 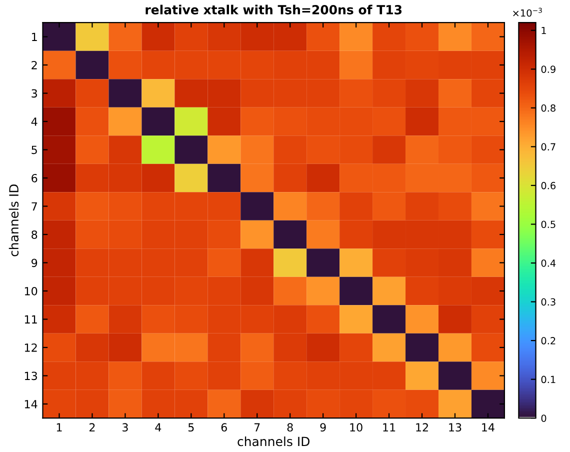 What do you see at coordinates (13, 220) in the screenshot?
I see `y-axis-title: channels ID` at bounding box center [13, 220].